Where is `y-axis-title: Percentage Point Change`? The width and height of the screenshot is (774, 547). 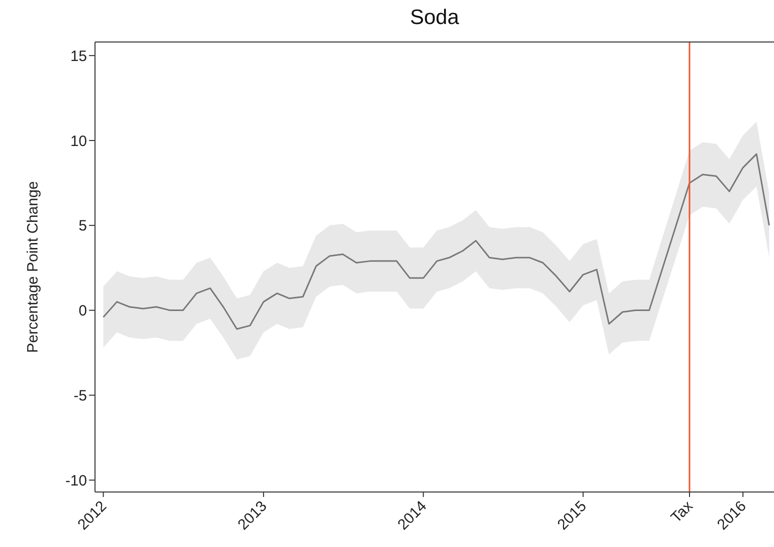
y-axis-title: Percentage Point Change is located at coordinates (33, 267).